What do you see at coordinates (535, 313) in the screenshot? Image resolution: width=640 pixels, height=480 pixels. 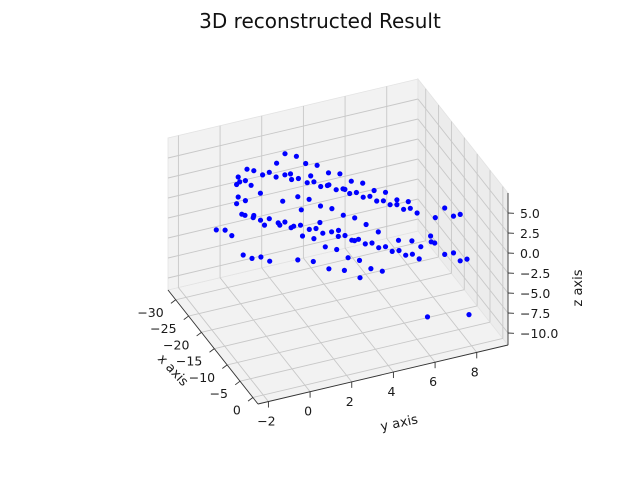 I see `z-tick-label: −7.5` at bounding box center [535, 313].